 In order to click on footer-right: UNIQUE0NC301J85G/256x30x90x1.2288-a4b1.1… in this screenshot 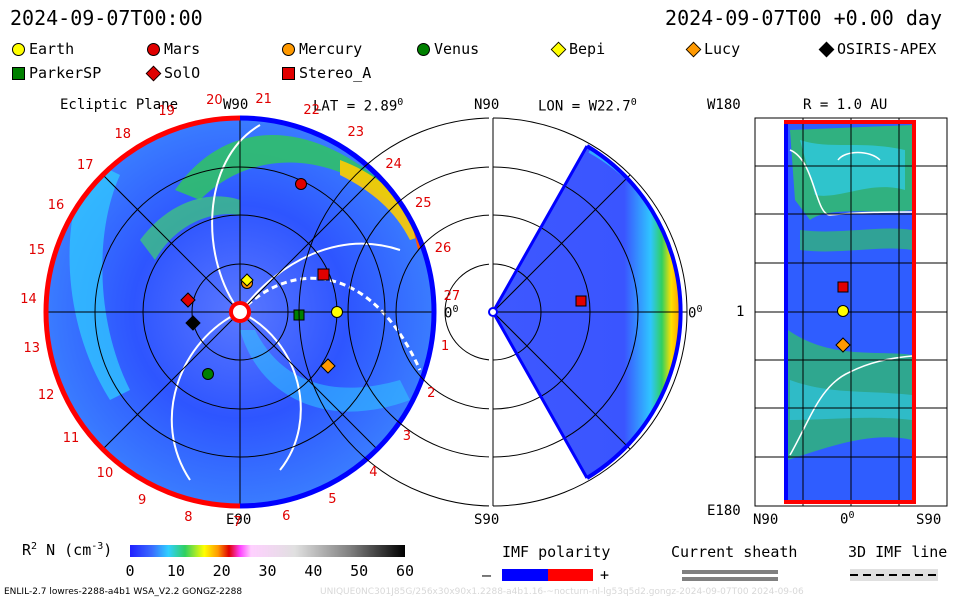, I will do `click(562, 592)`.